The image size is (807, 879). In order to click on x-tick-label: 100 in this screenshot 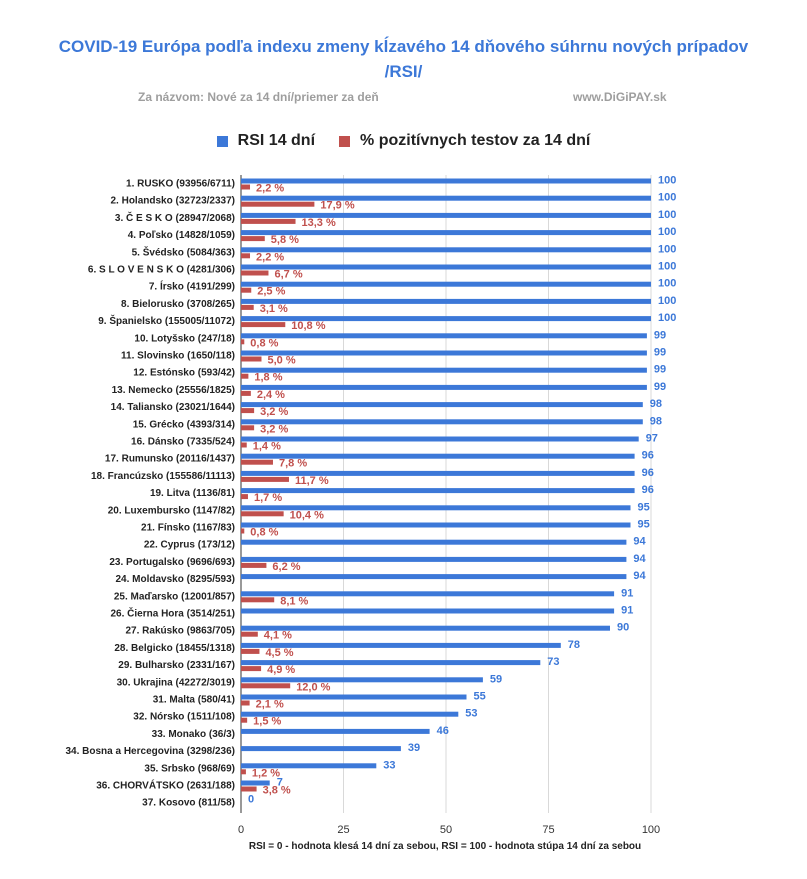, I will do `click(651, 830)`.